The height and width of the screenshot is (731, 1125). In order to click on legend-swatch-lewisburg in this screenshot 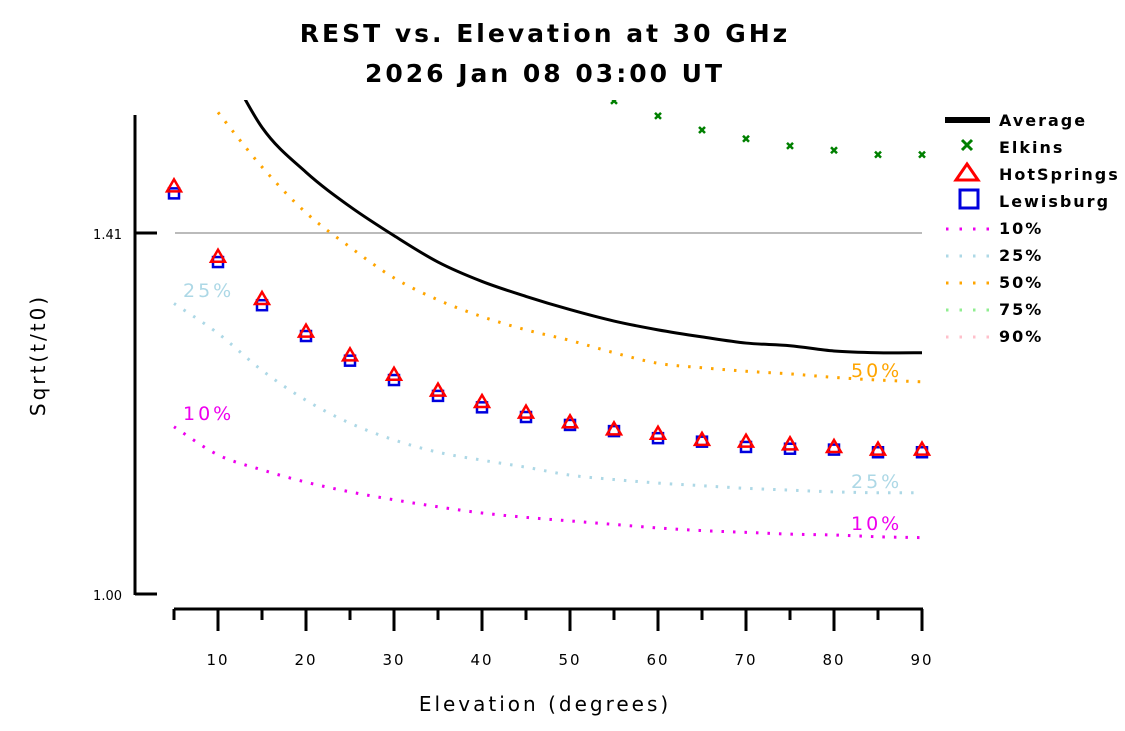, I will do `click(969, 199)`.